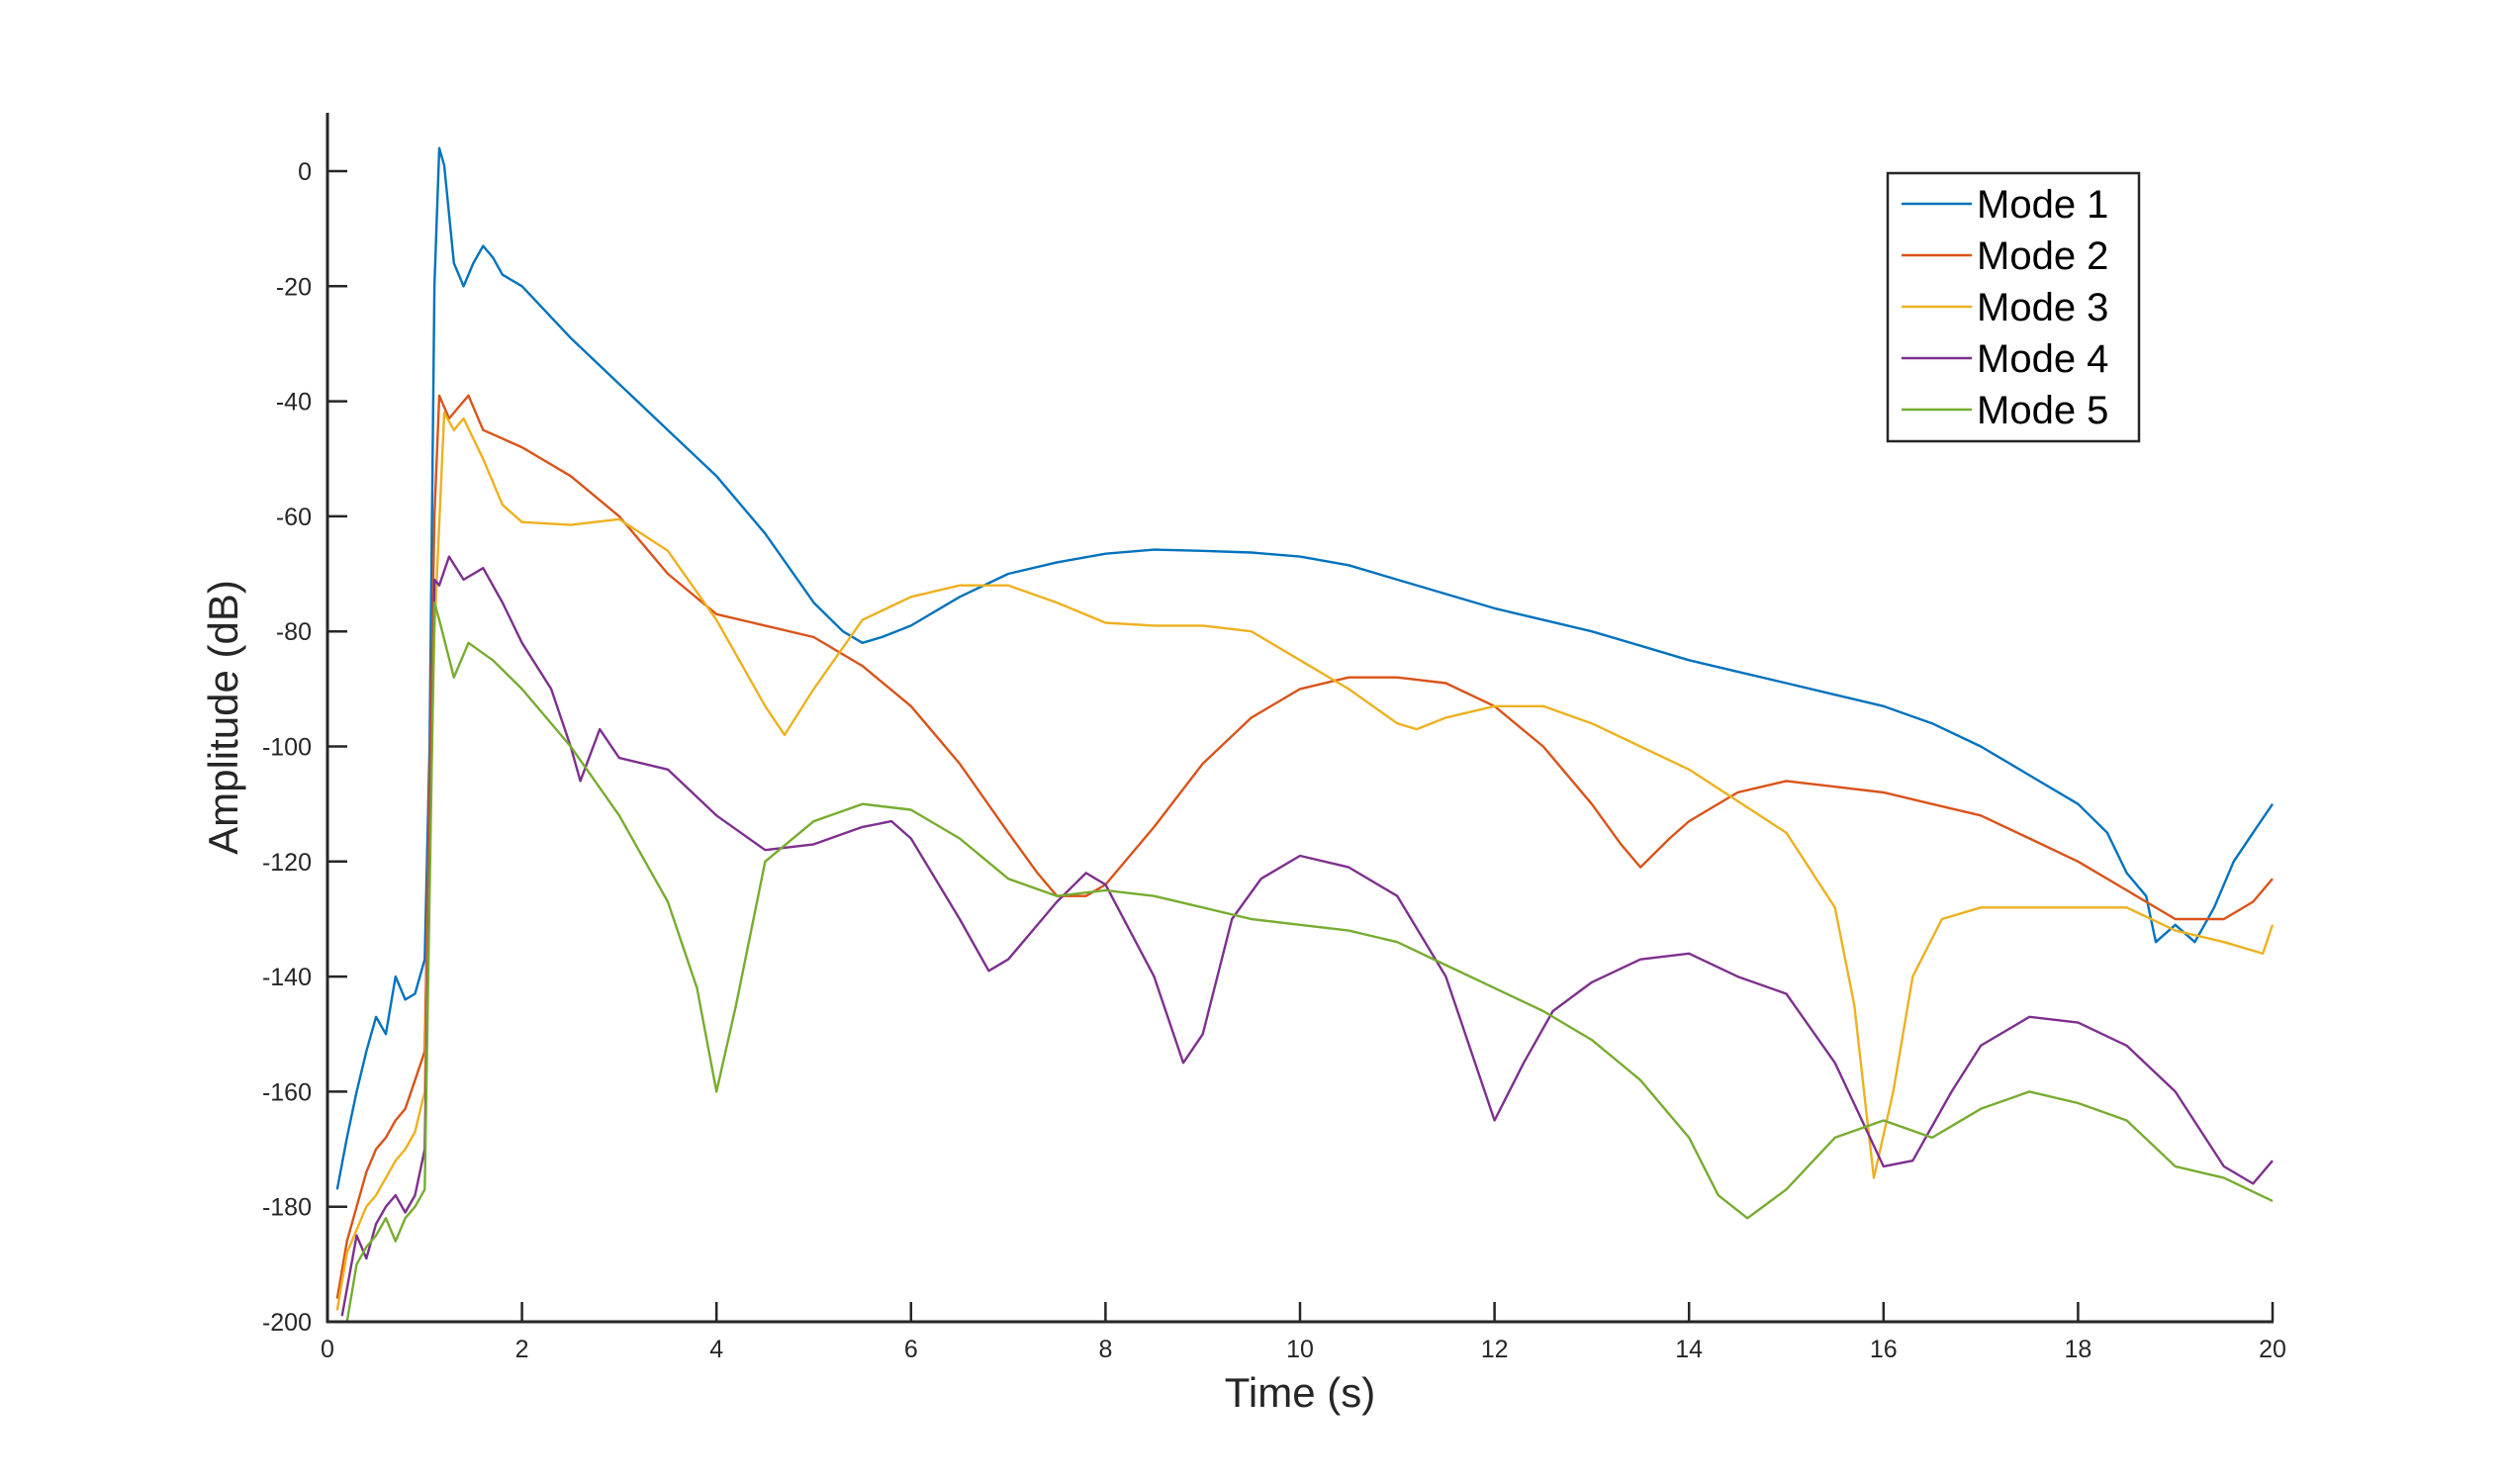 This screenshot has height=1484, width=2510. What do you see at coordinates (294, 517) in the screenshot?
I see `y-tick-label: -60` at bounding box center [294, 517].